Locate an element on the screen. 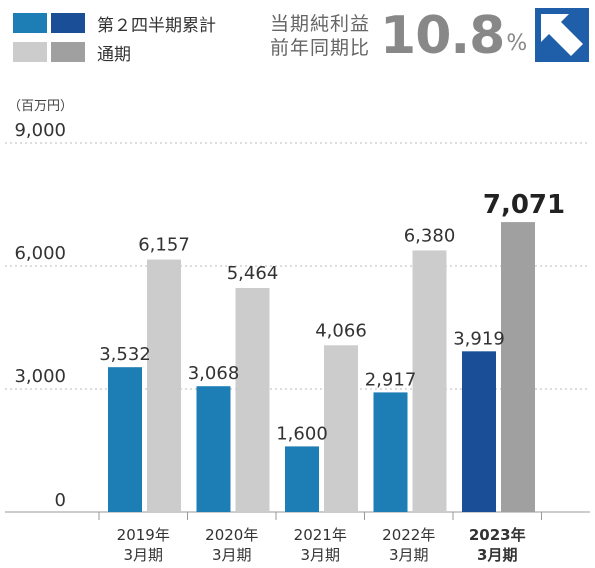 The width and height of the screenshot is (595, 568). data-label-q2: 3,532 is located at coordinates (125, 354).